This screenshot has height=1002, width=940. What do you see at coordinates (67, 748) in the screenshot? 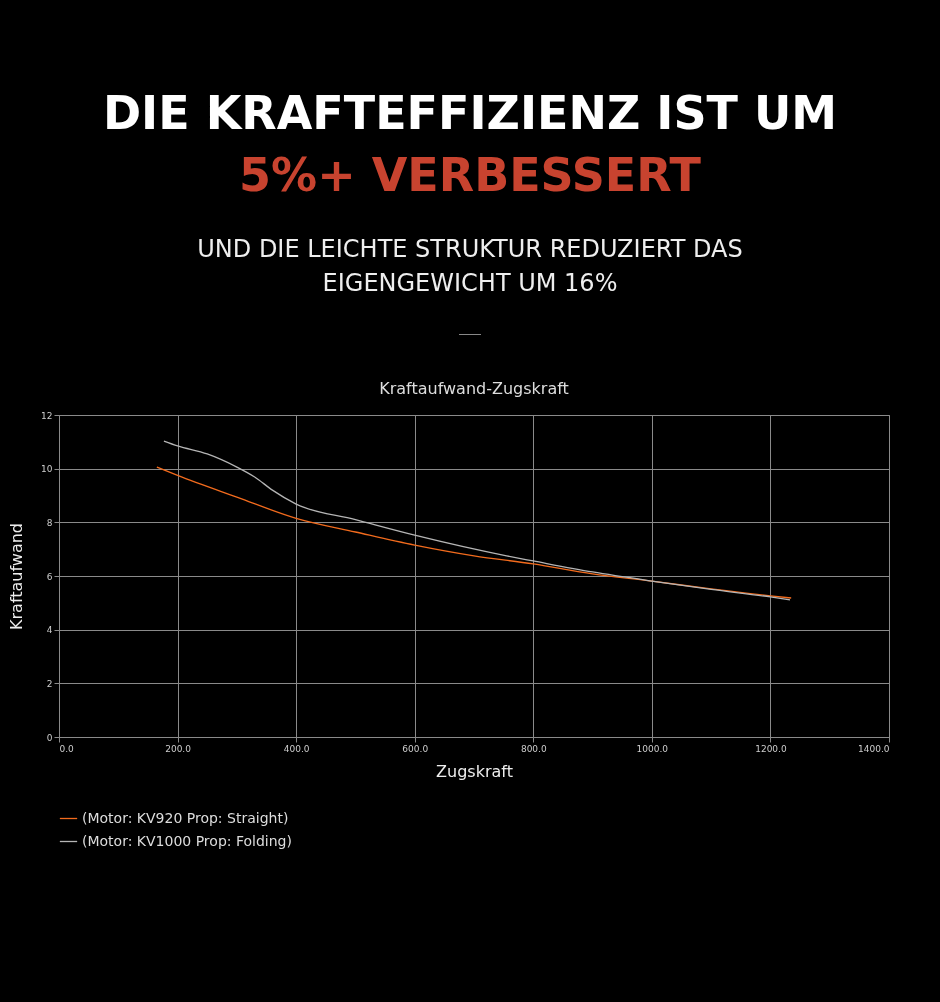
I see `x-tick-label: 0.0` at bounding box center [67, 748].